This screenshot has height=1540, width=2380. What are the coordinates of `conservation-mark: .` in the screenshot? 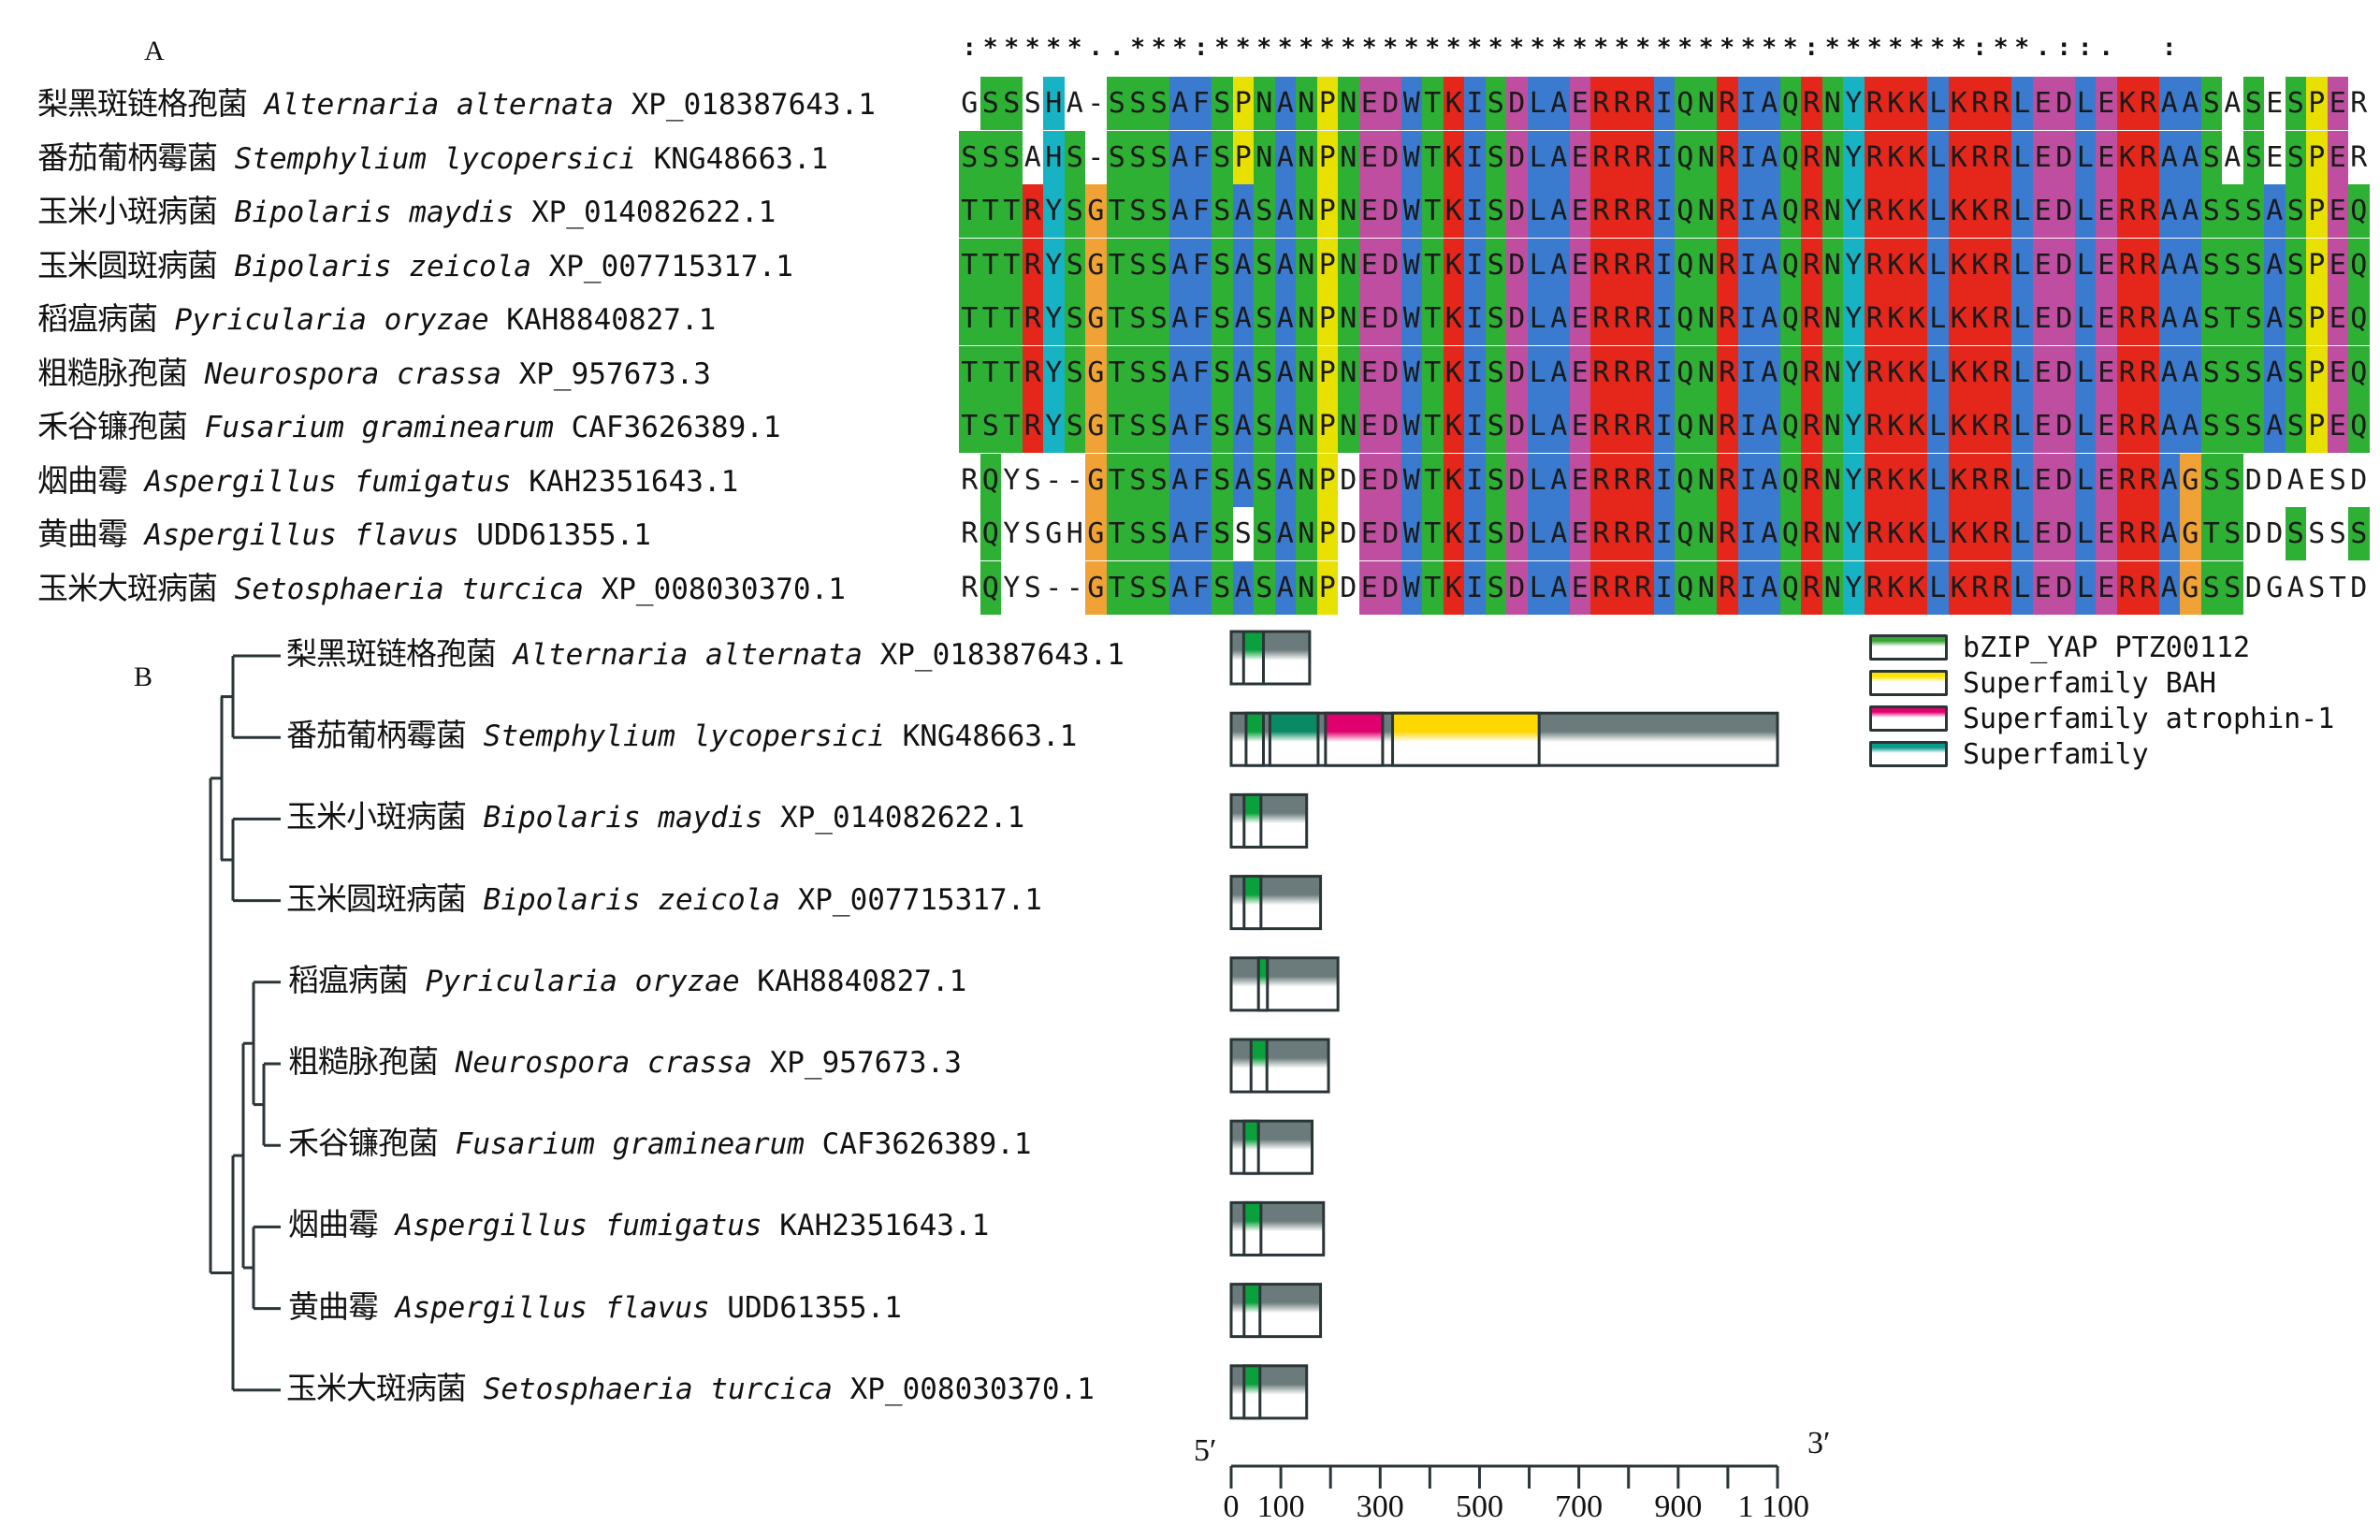 It's located at (1096, 48).